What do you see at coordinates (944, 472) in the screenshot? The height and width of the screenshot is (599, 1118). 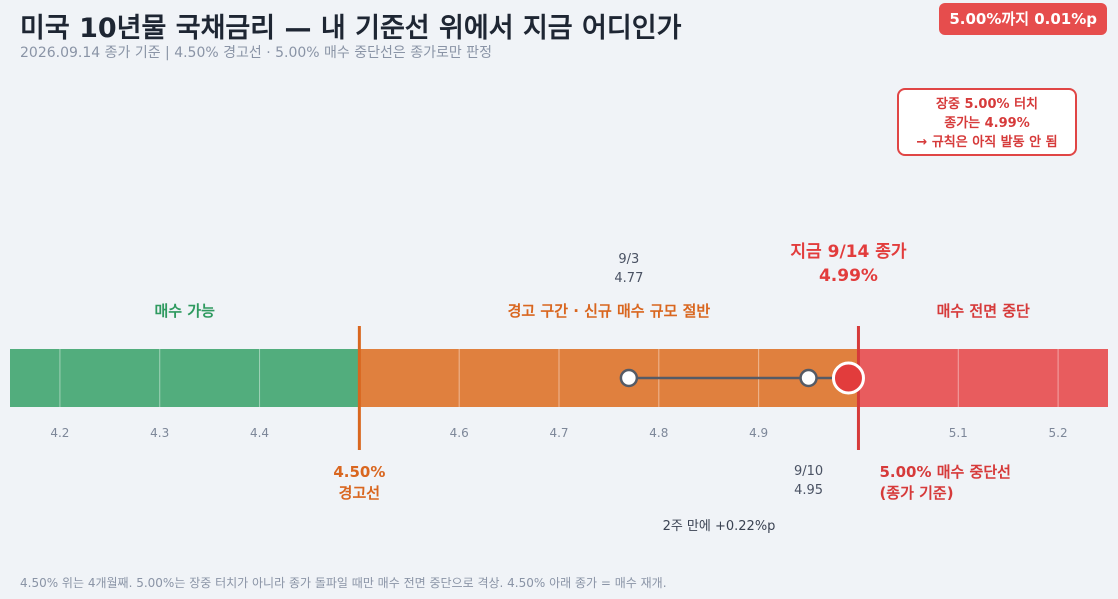 I see `stop-threshold-value: 5.00% 매수 중단선` at bounding box center [944, 472].